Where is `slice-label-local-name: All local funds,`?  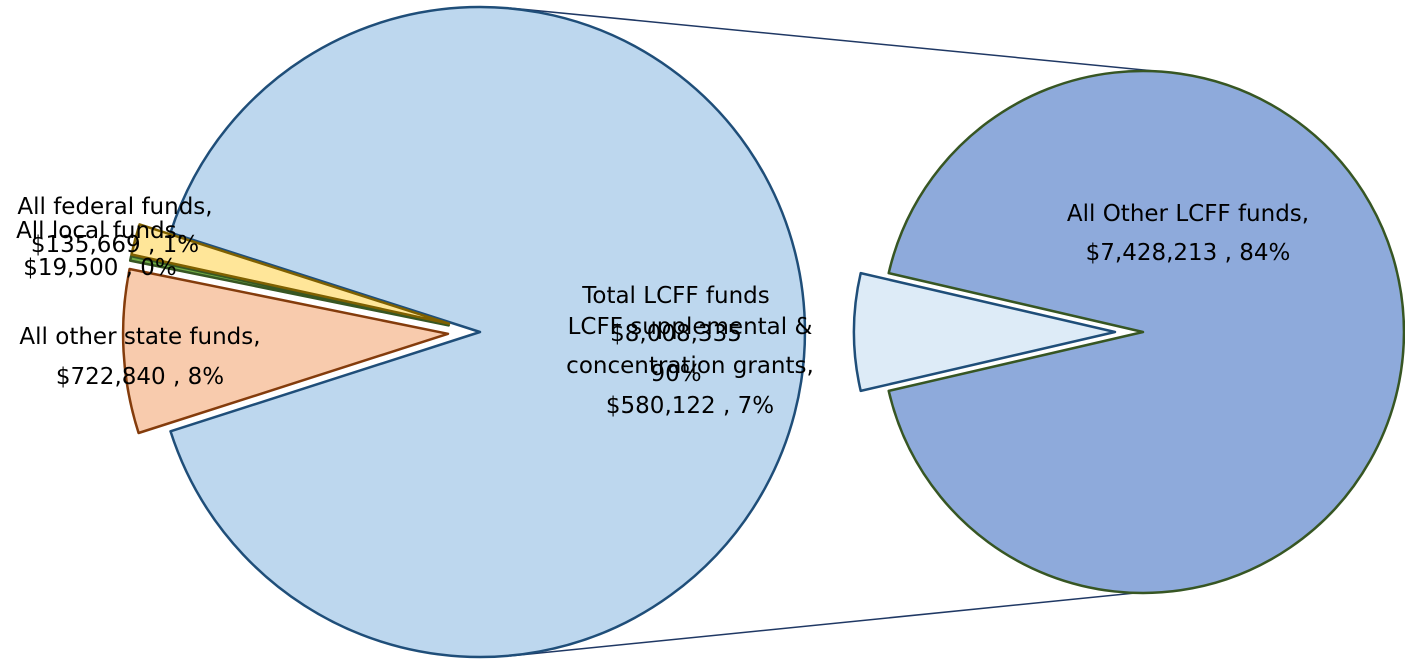
slice-label-local-name: All local funds, is located at coordinates (100, 231).